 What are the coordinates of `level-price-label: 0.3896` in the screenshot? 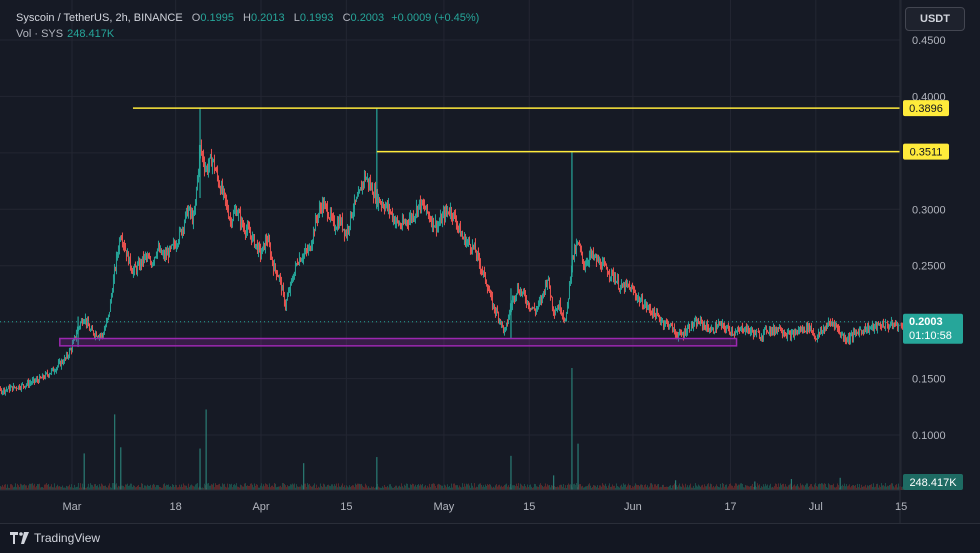 It's located at (926, 109).